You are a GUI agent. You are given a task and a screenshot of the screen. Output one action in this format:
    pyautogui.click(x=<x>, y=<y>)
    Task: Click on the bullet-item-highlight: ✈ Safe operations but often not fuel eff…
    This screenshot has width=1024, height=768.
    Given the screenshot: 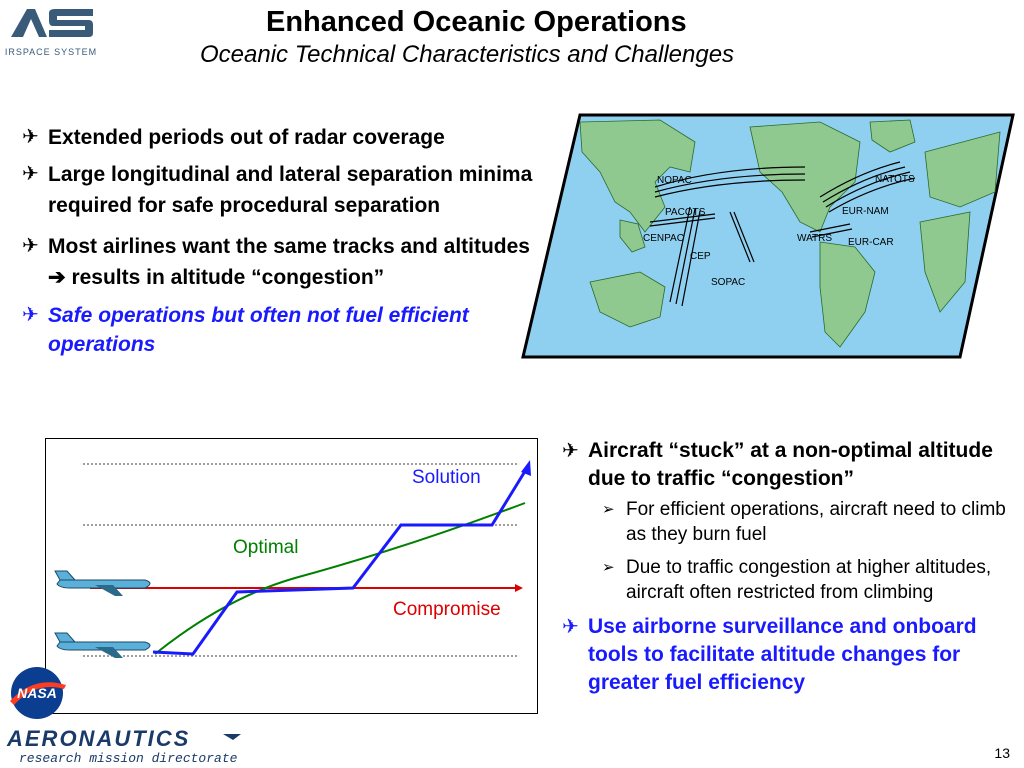 What is the action you would take?
    pyautogui.click(x=278, y=330)
    